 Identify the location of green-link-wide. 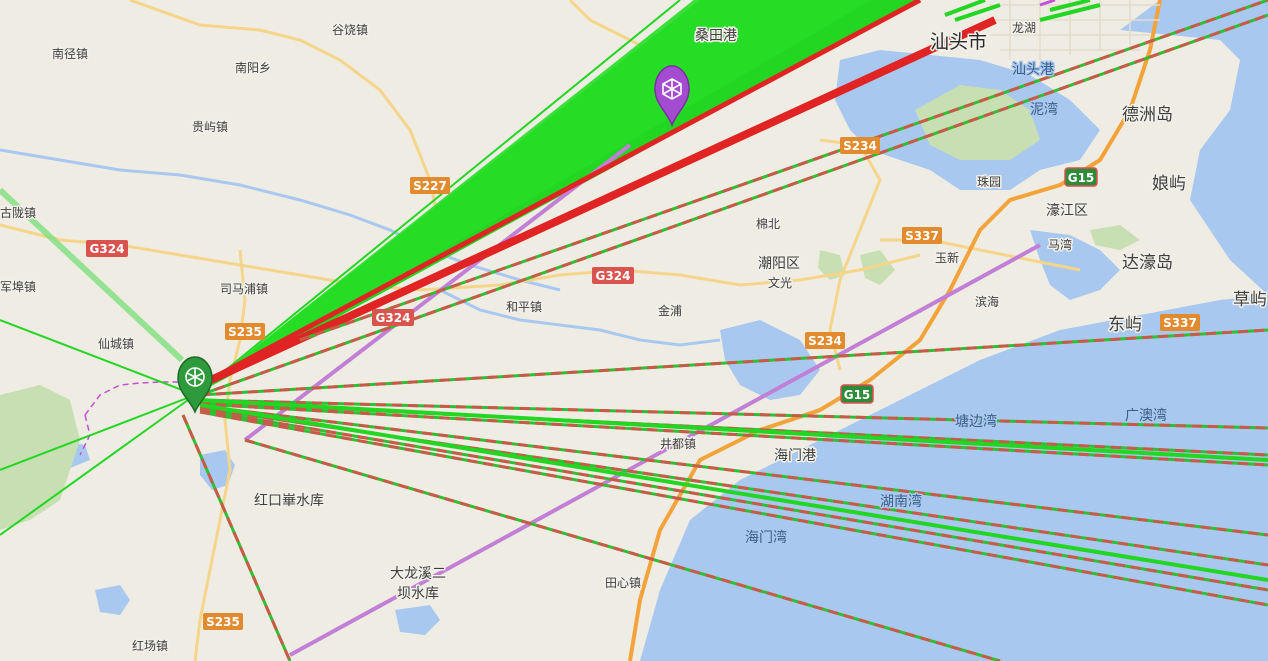
(92, 275).